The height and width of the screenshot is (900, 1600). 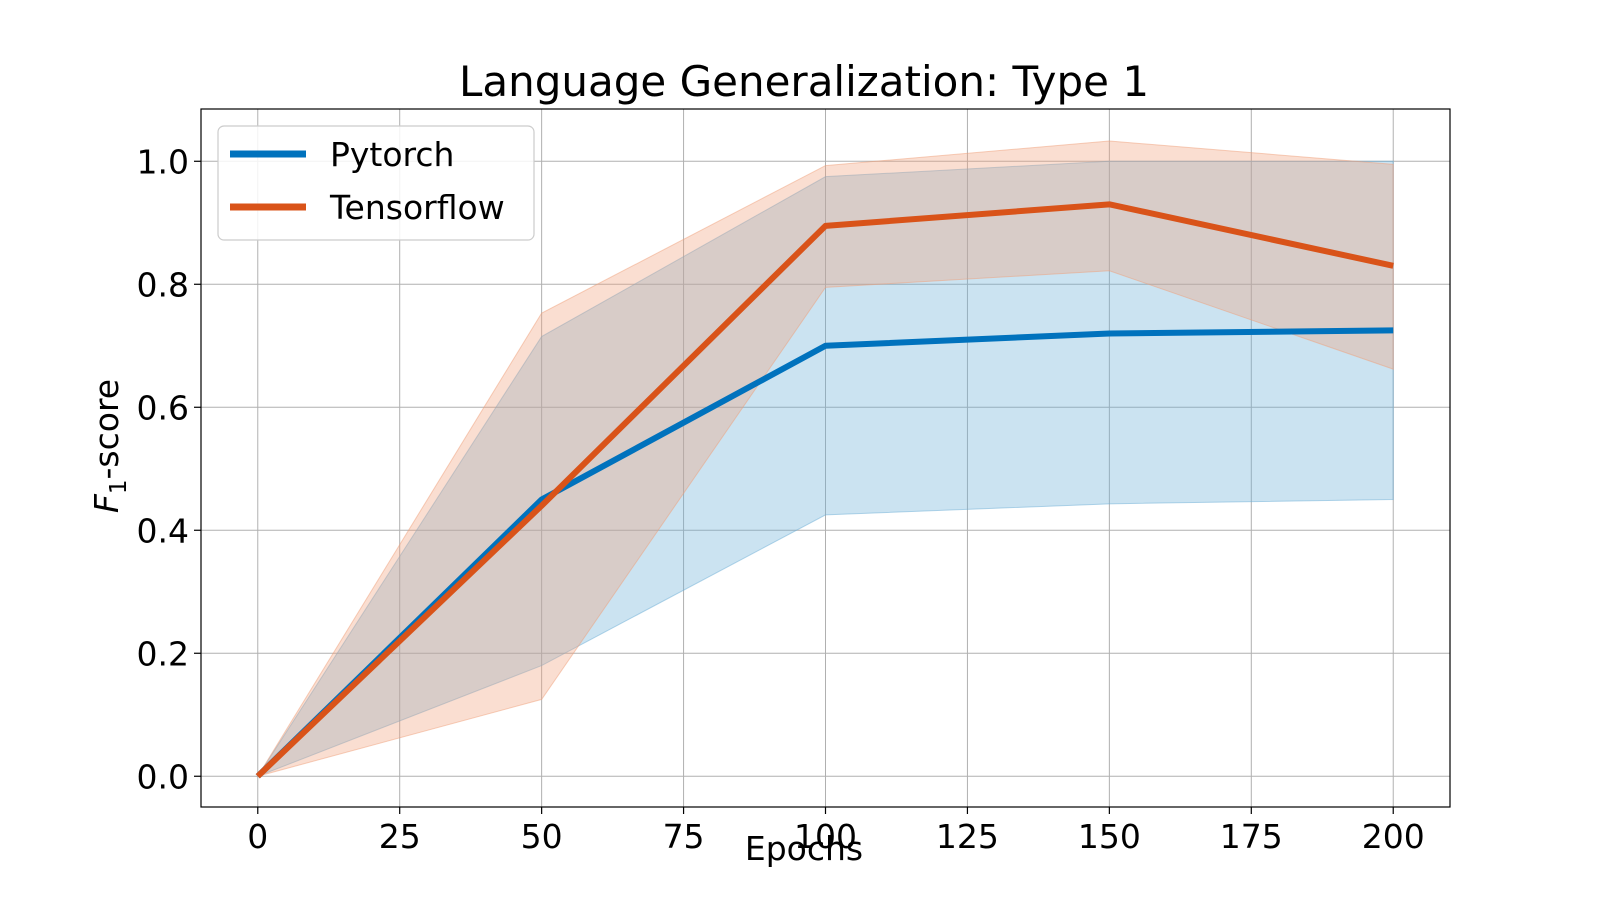 I want to click on y-tick-label: 0.6, so click(x=163, y=407).